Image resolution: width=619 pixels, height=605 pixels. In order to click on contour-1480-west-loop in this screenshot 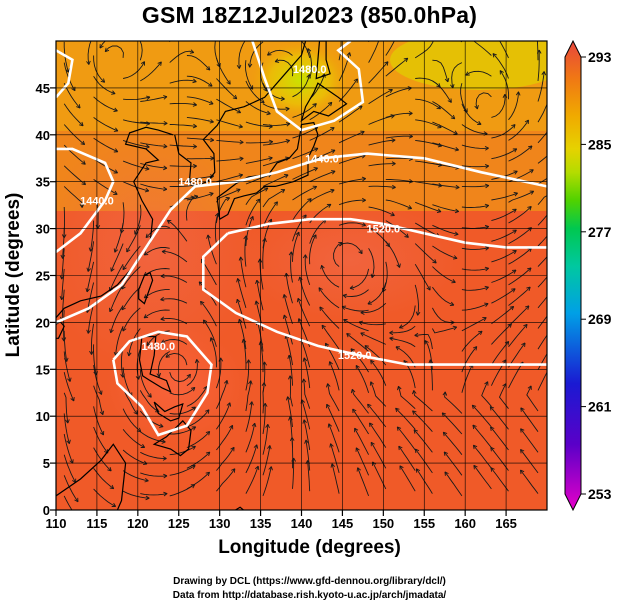, I will do `click(65, 74)`.